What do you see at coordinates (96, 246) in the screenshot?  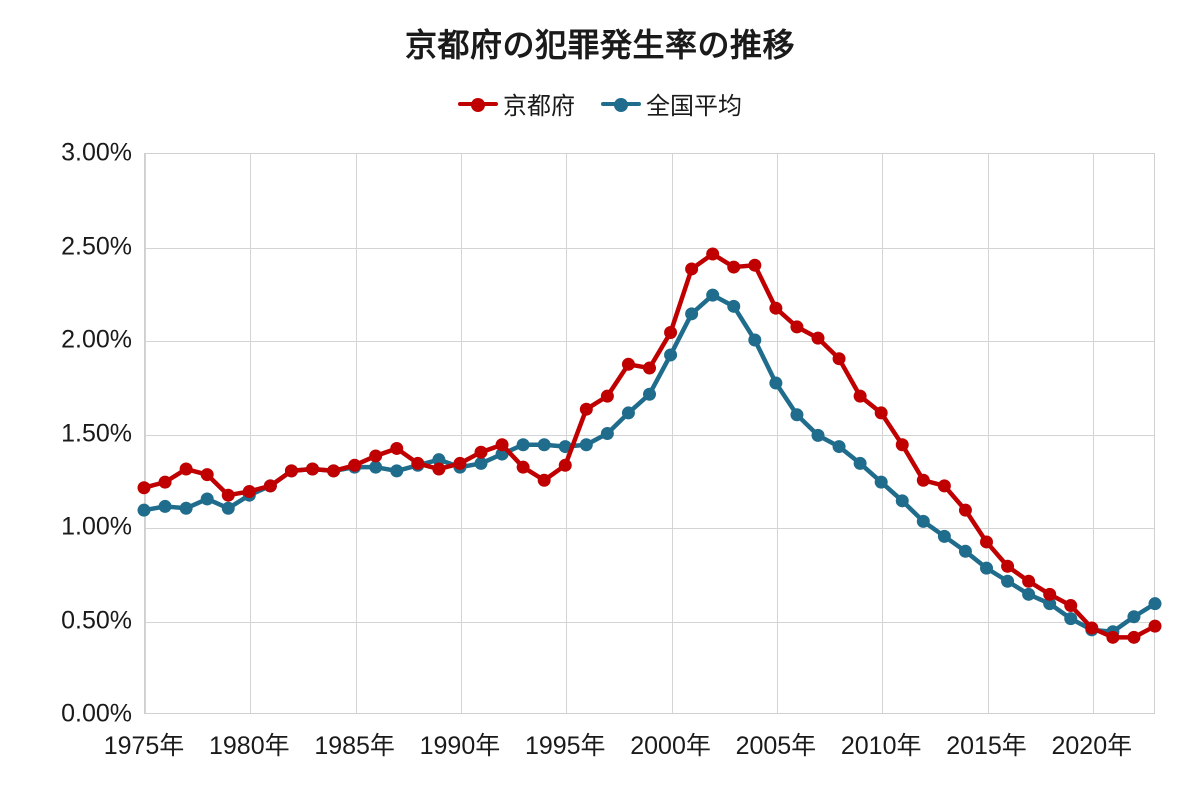 I see `y-axis-tick-label: 2.50%` at bounding box center [96, 246].